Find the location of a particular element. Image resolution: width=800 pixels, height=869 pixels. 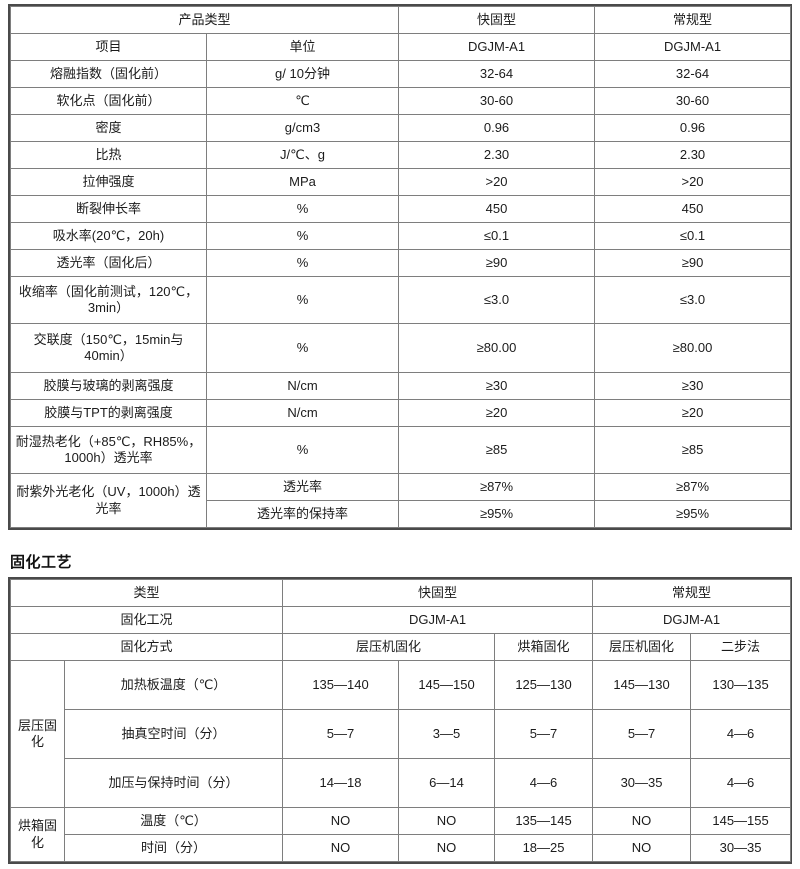

row-value-regular: ≥95% is located at coordinates (693, 514).